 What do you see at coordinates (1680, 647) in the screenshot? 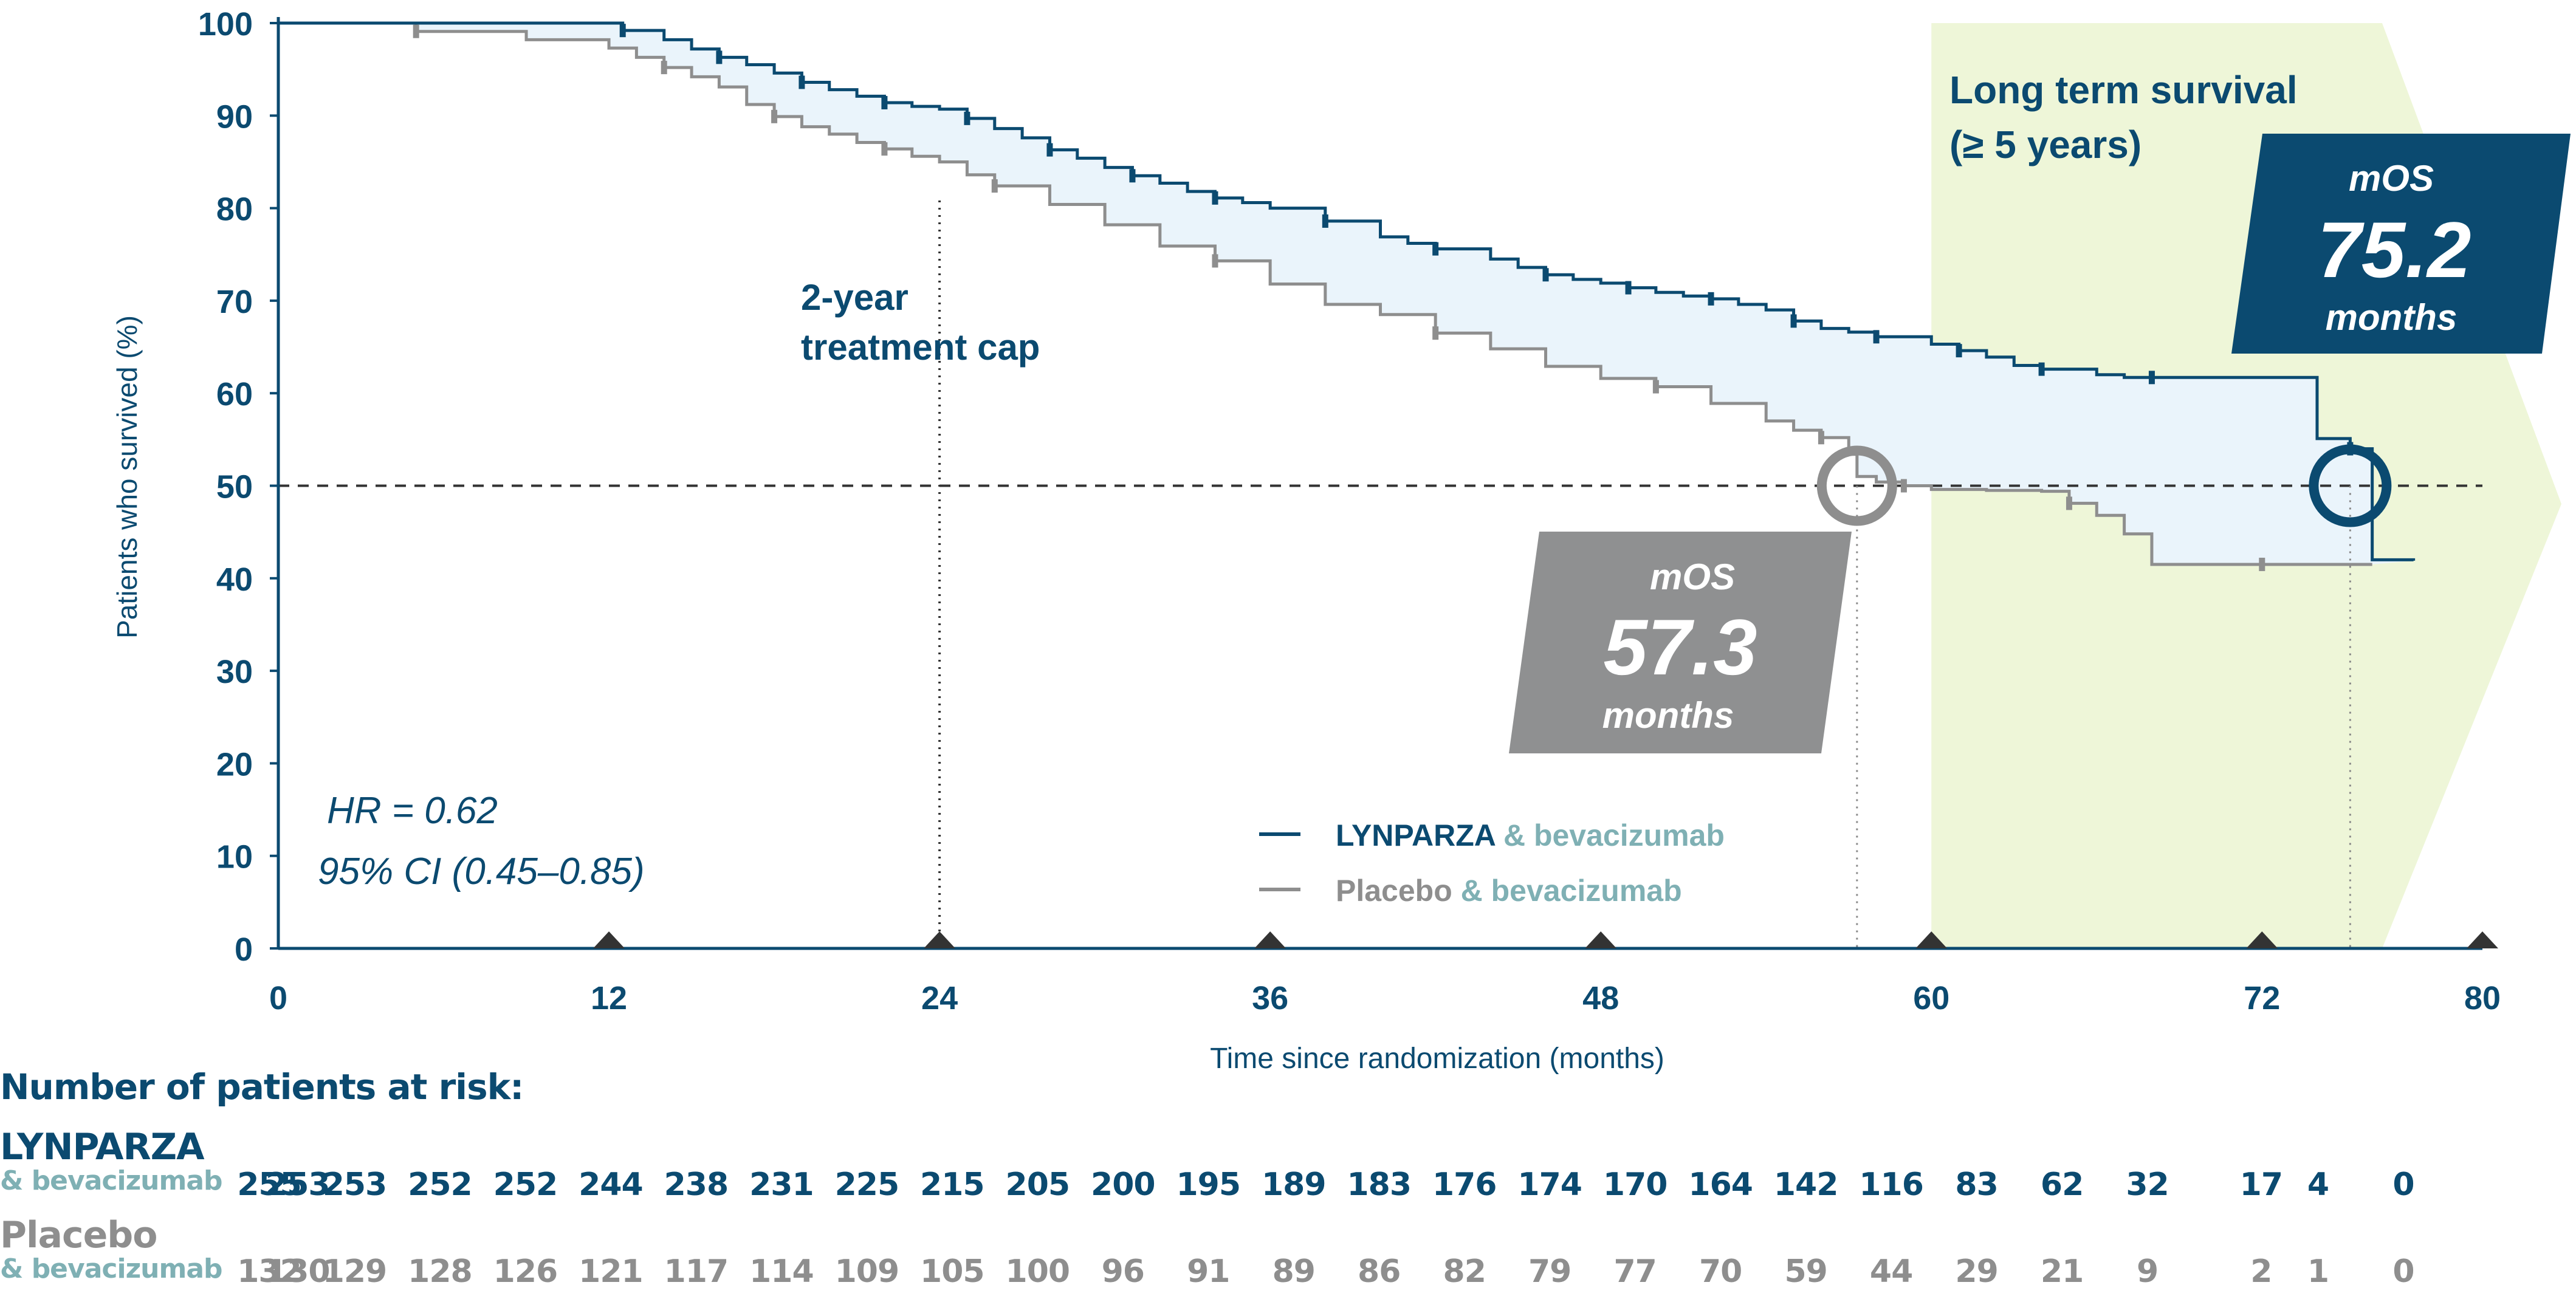
I see `mos-placebo-value: 57.3` at bounding box center [1680, 647].